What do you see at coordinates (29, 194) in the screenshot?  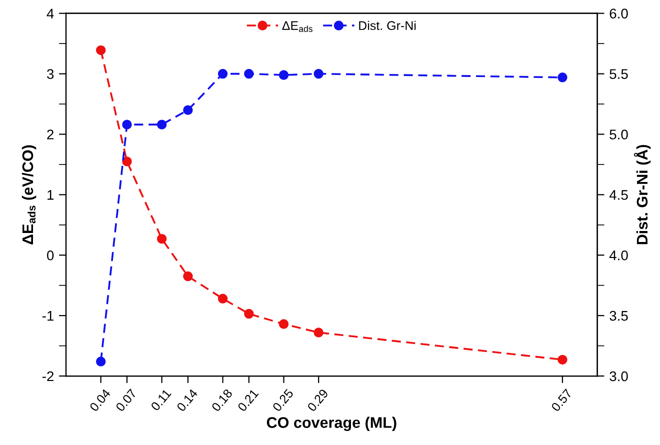 I see `y-axis-title: ΔE$_{ads}$ (eV/CO)` at bounding box center [29, 194].